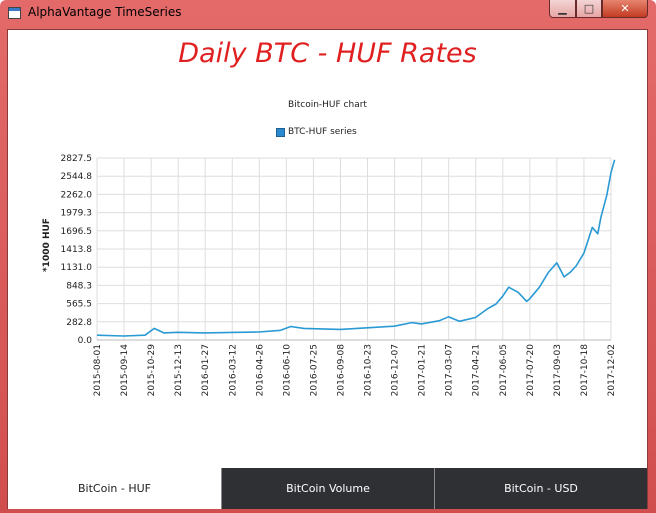  I want to click on x-tick-label: 2016-07-25, so click(314, 370).